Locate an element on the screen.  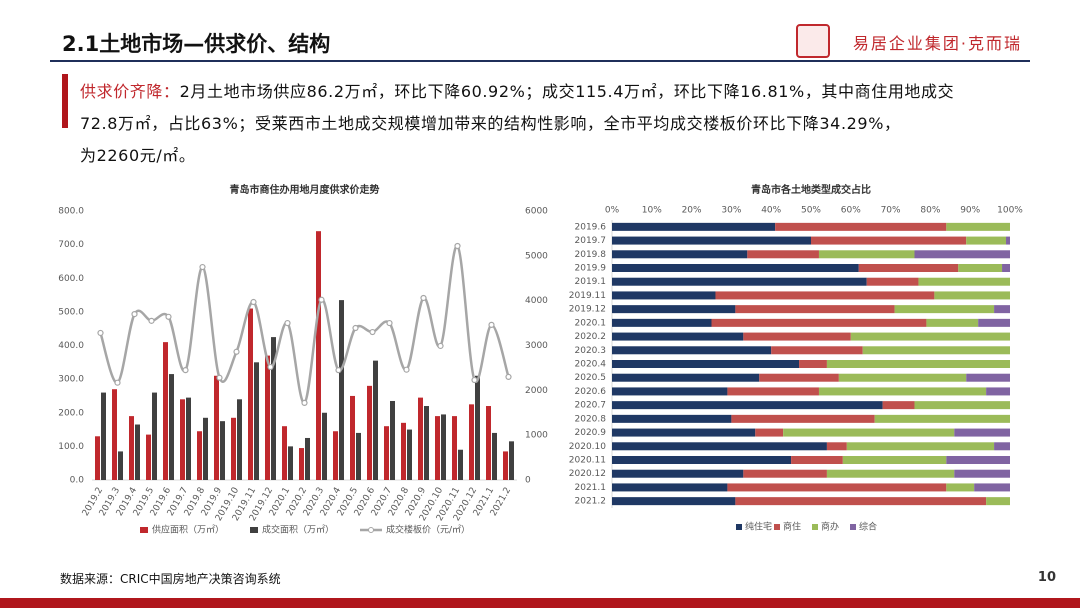
y-tick-label: 400.0 is located at coordinates (71, 346).